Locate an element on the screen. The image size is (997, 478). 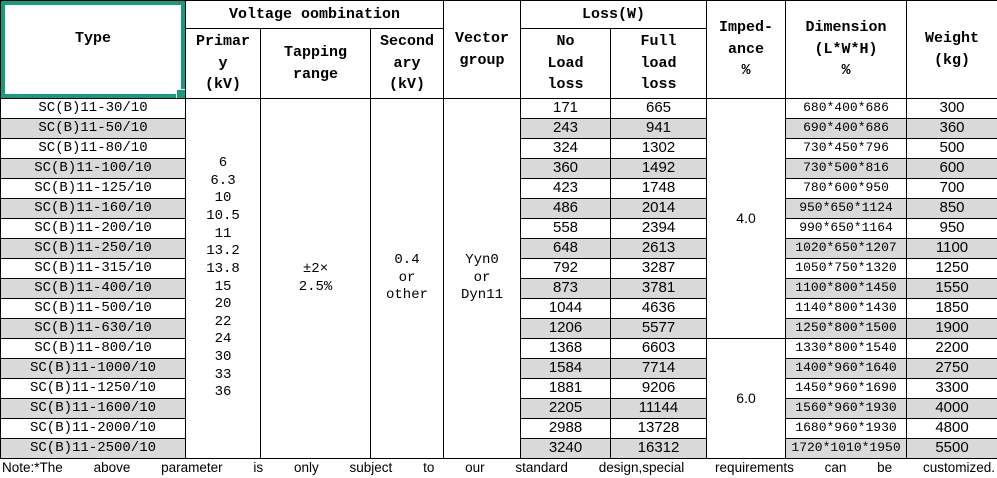
weight-cell: 2200 is located at coordinates (951, 348).